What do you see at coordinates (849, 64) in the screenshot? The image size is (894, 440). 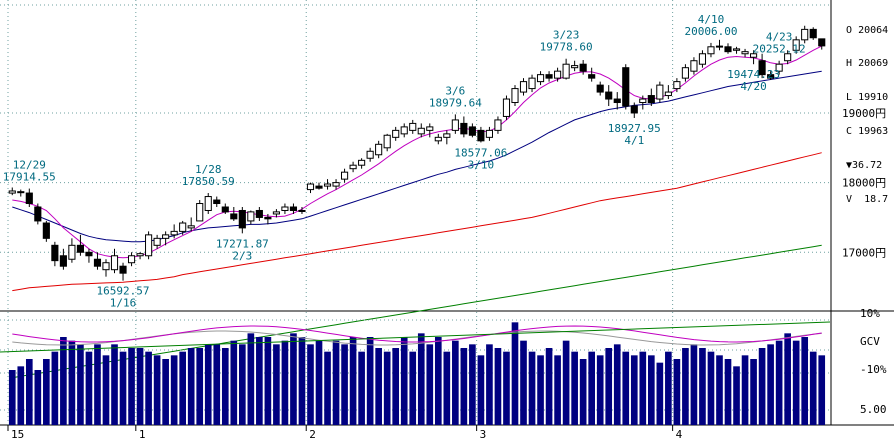 I see `high-label: H` at bounding box center [849, 64].